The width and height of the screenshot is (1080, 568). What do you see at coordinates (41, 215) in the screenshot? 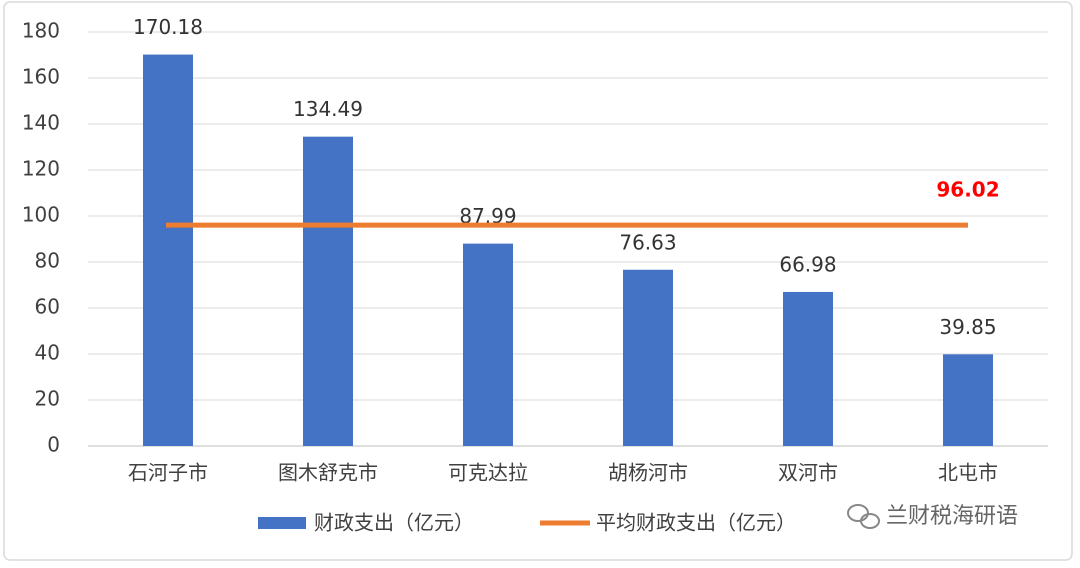
I see `y-tick-label: 100` at bounding box center [41, 215].